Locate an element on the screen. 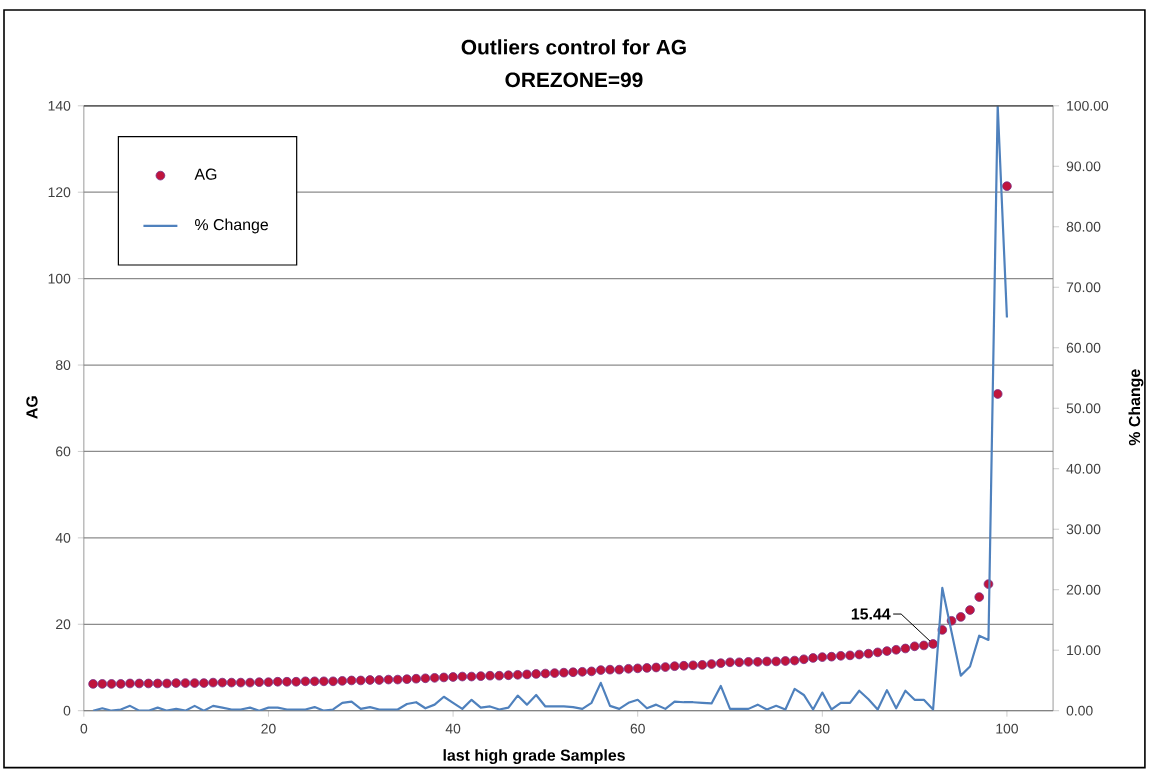  y-tick-label: 140 is located at coordinates (59, 106).